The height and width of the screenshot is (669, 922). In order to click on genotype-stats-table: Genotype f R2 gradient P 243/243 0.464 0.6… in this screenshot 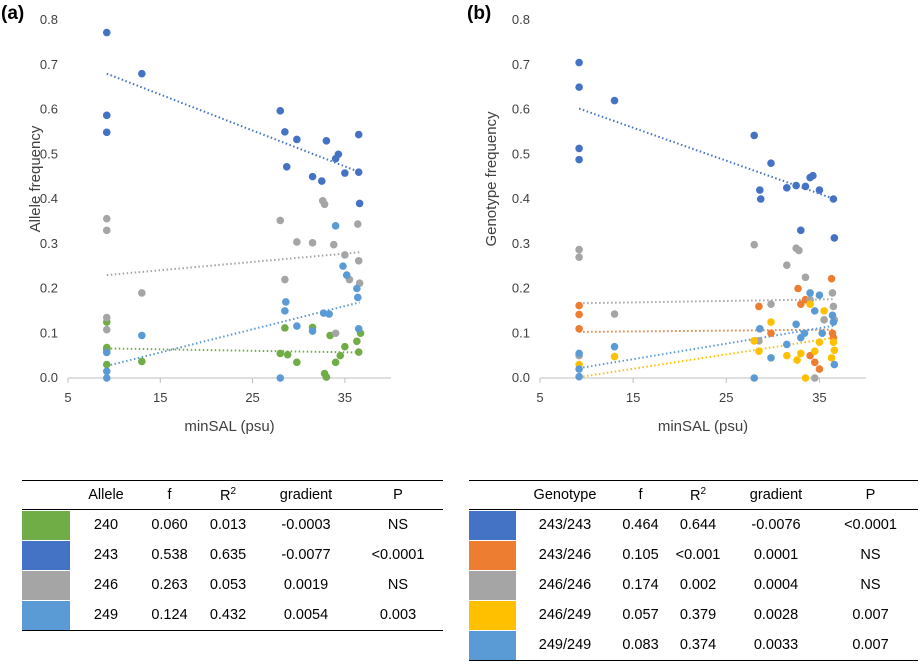, I will do `click(693, 570)`.